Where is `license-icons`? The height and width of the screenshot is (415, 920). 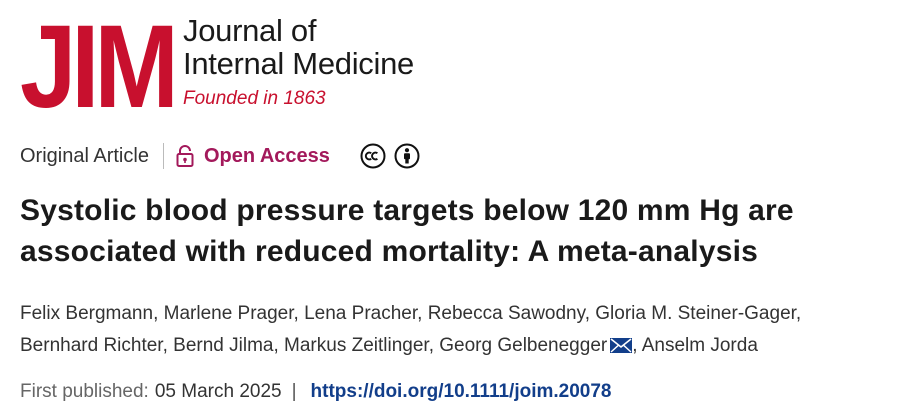 license-icons is located at coordinates (394, 156).